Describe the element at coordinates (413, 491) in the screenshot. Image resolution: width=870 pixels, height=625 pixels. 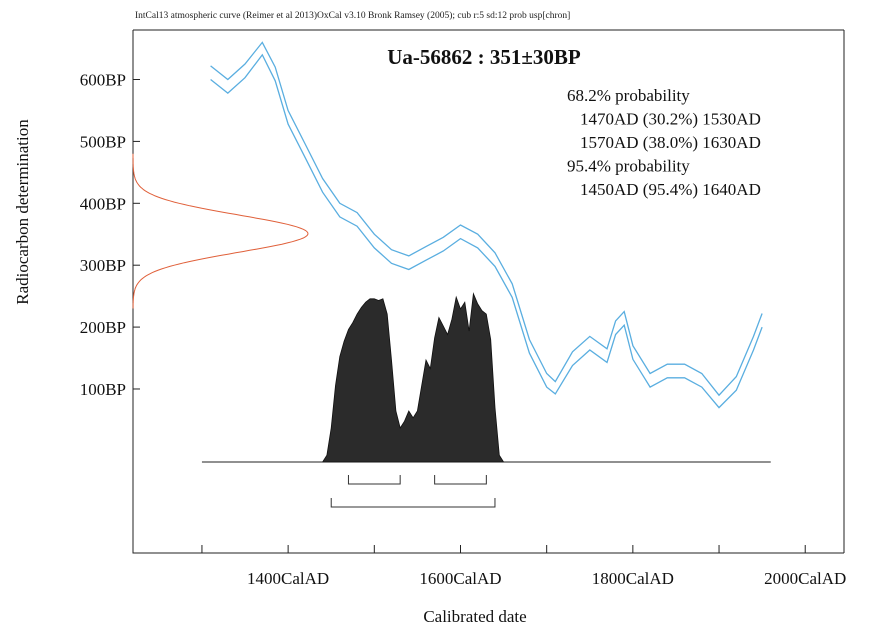
I see `probability-ranges` at that location.